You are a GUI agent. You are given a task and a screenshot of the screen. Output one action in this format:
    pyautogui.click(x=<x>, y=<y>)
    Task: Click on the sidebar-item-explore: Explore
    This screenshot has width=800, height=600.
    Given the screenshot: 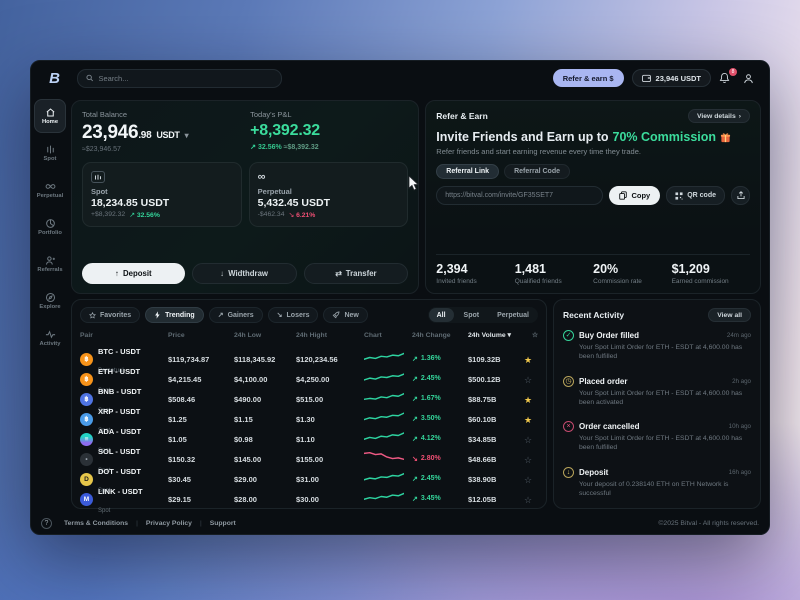 What is the action you would take?
    pyautogui.click(x=50, y=301)
    